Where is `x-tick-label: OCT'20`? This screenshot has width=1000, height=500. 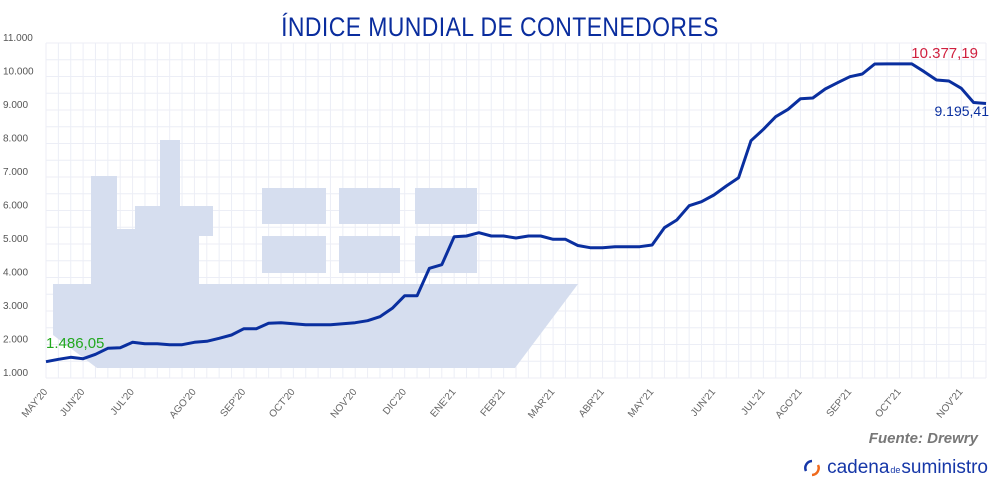 x-tick-label: OCT'20 is located at coordinates (282, 404).